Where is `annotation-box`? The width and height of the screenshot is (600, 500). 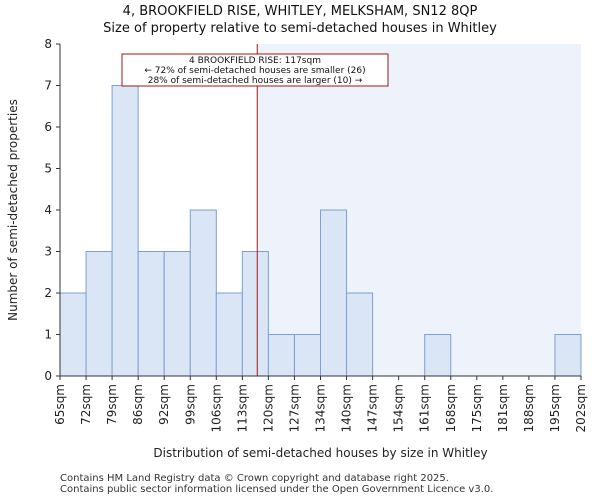 annotation-box is located at coordinates (255, 70).